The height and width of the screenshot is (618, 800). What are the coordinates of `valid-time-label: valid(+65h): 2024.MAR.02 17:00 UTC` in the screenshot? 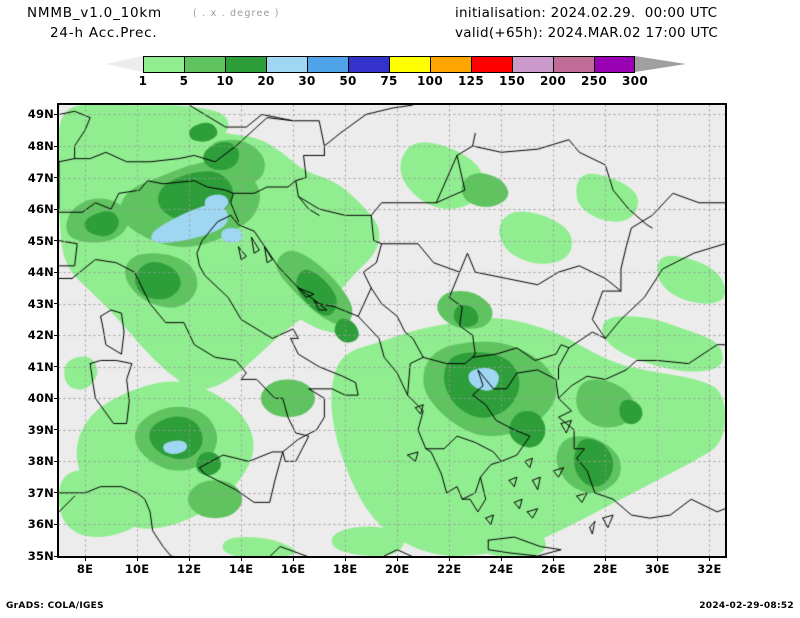 It's located at (587, 33).